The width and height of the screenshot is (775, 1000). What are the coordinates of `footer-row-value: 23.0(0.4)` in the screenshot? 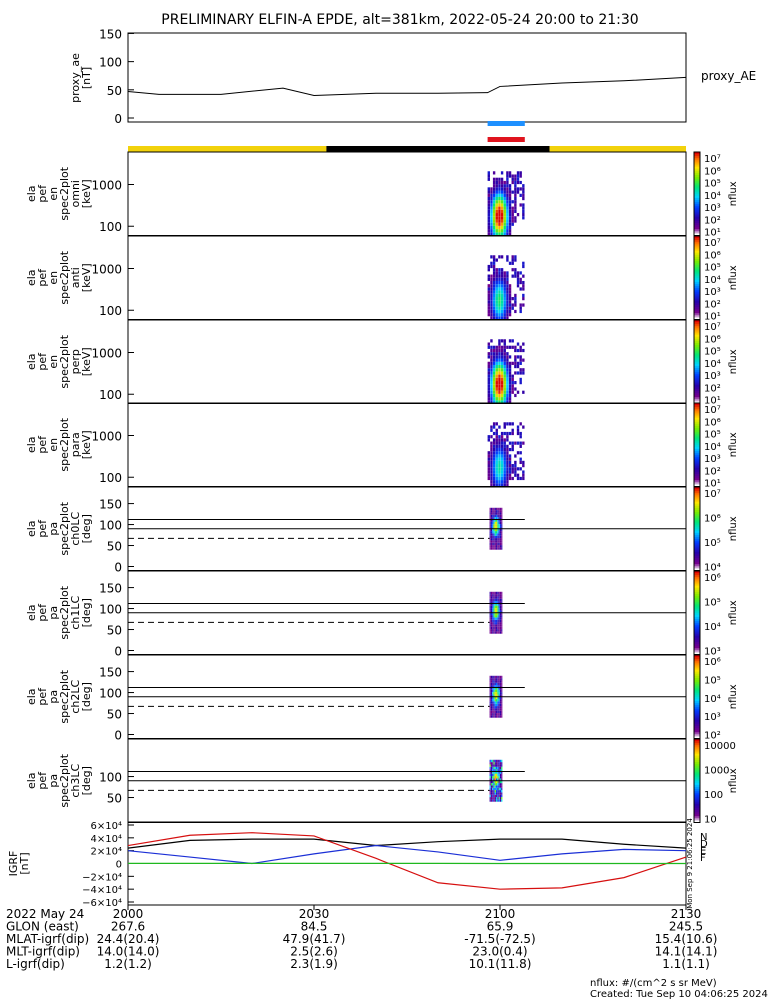 It's located at (499, 952).